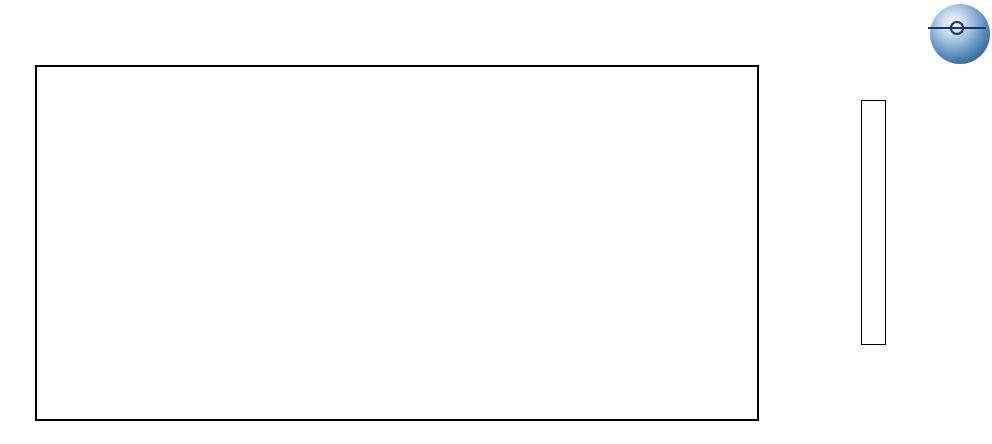 This screenshot has height=444, width=992. I want to click on crosshair-icon, so click(957, 28).